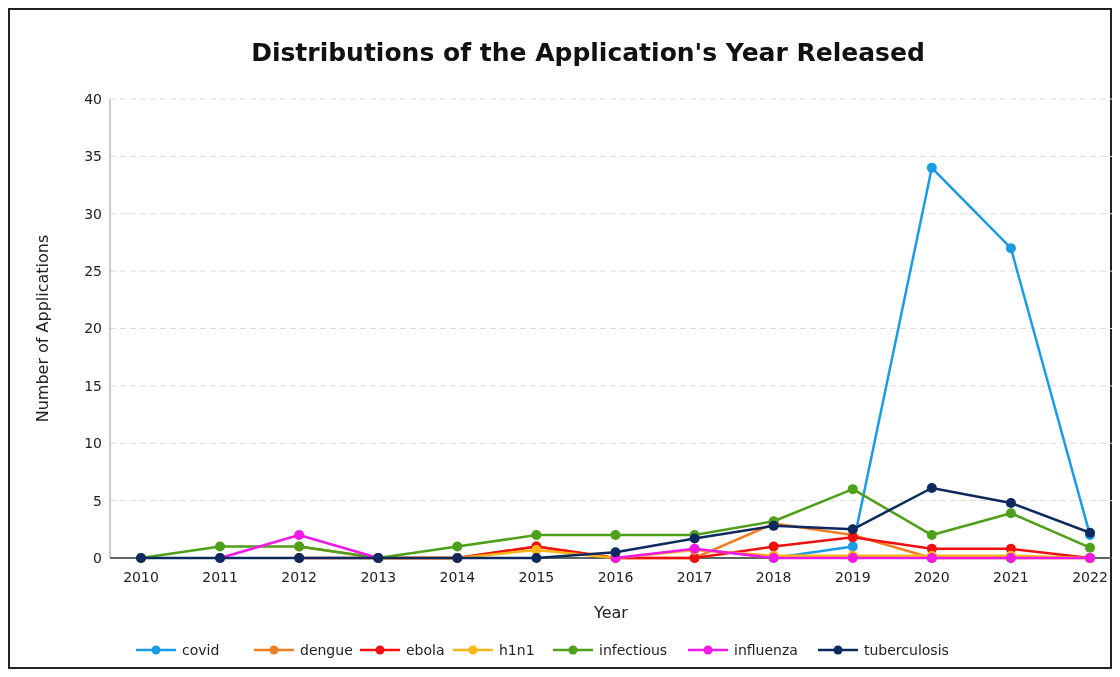 Image resolution: width=1120 pixels, height=677 pixels. Describe the element at coordinates (457, 577) in the screenshot. I see `x-tick-label: 2014` at that location.